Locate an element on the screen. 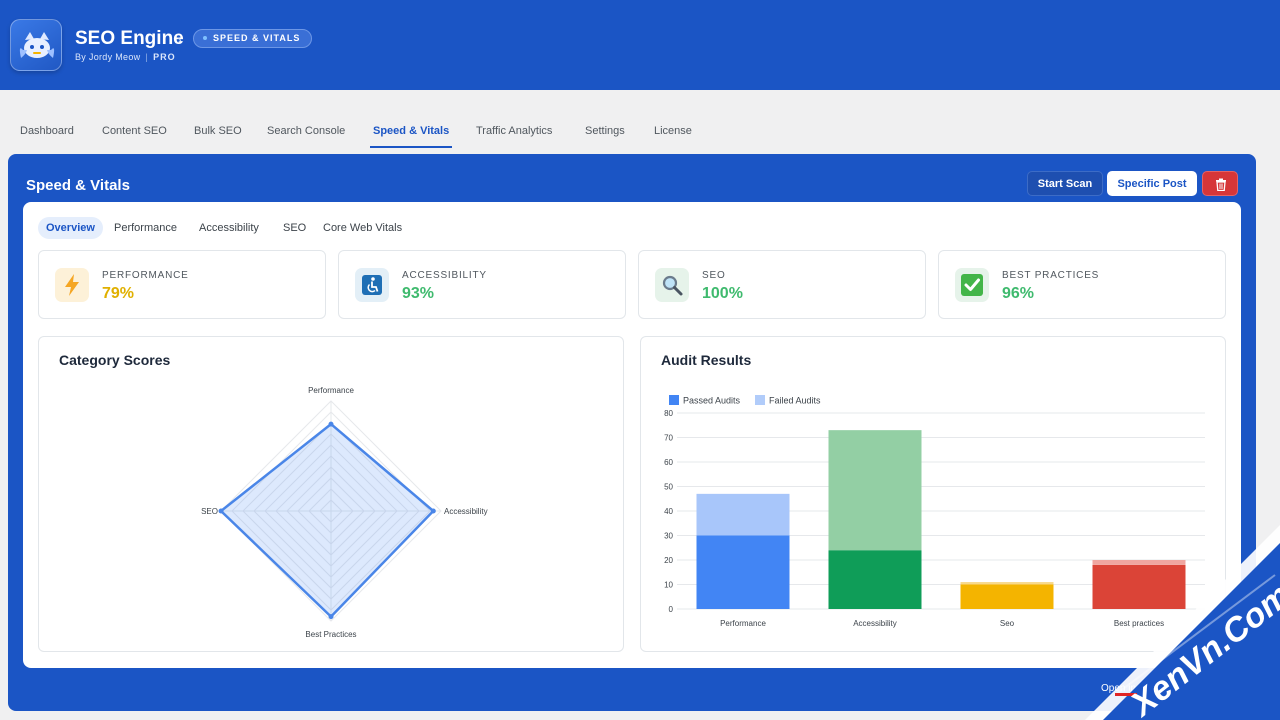  x-tick-label: Accessibility is located at coordinates (875, 623).